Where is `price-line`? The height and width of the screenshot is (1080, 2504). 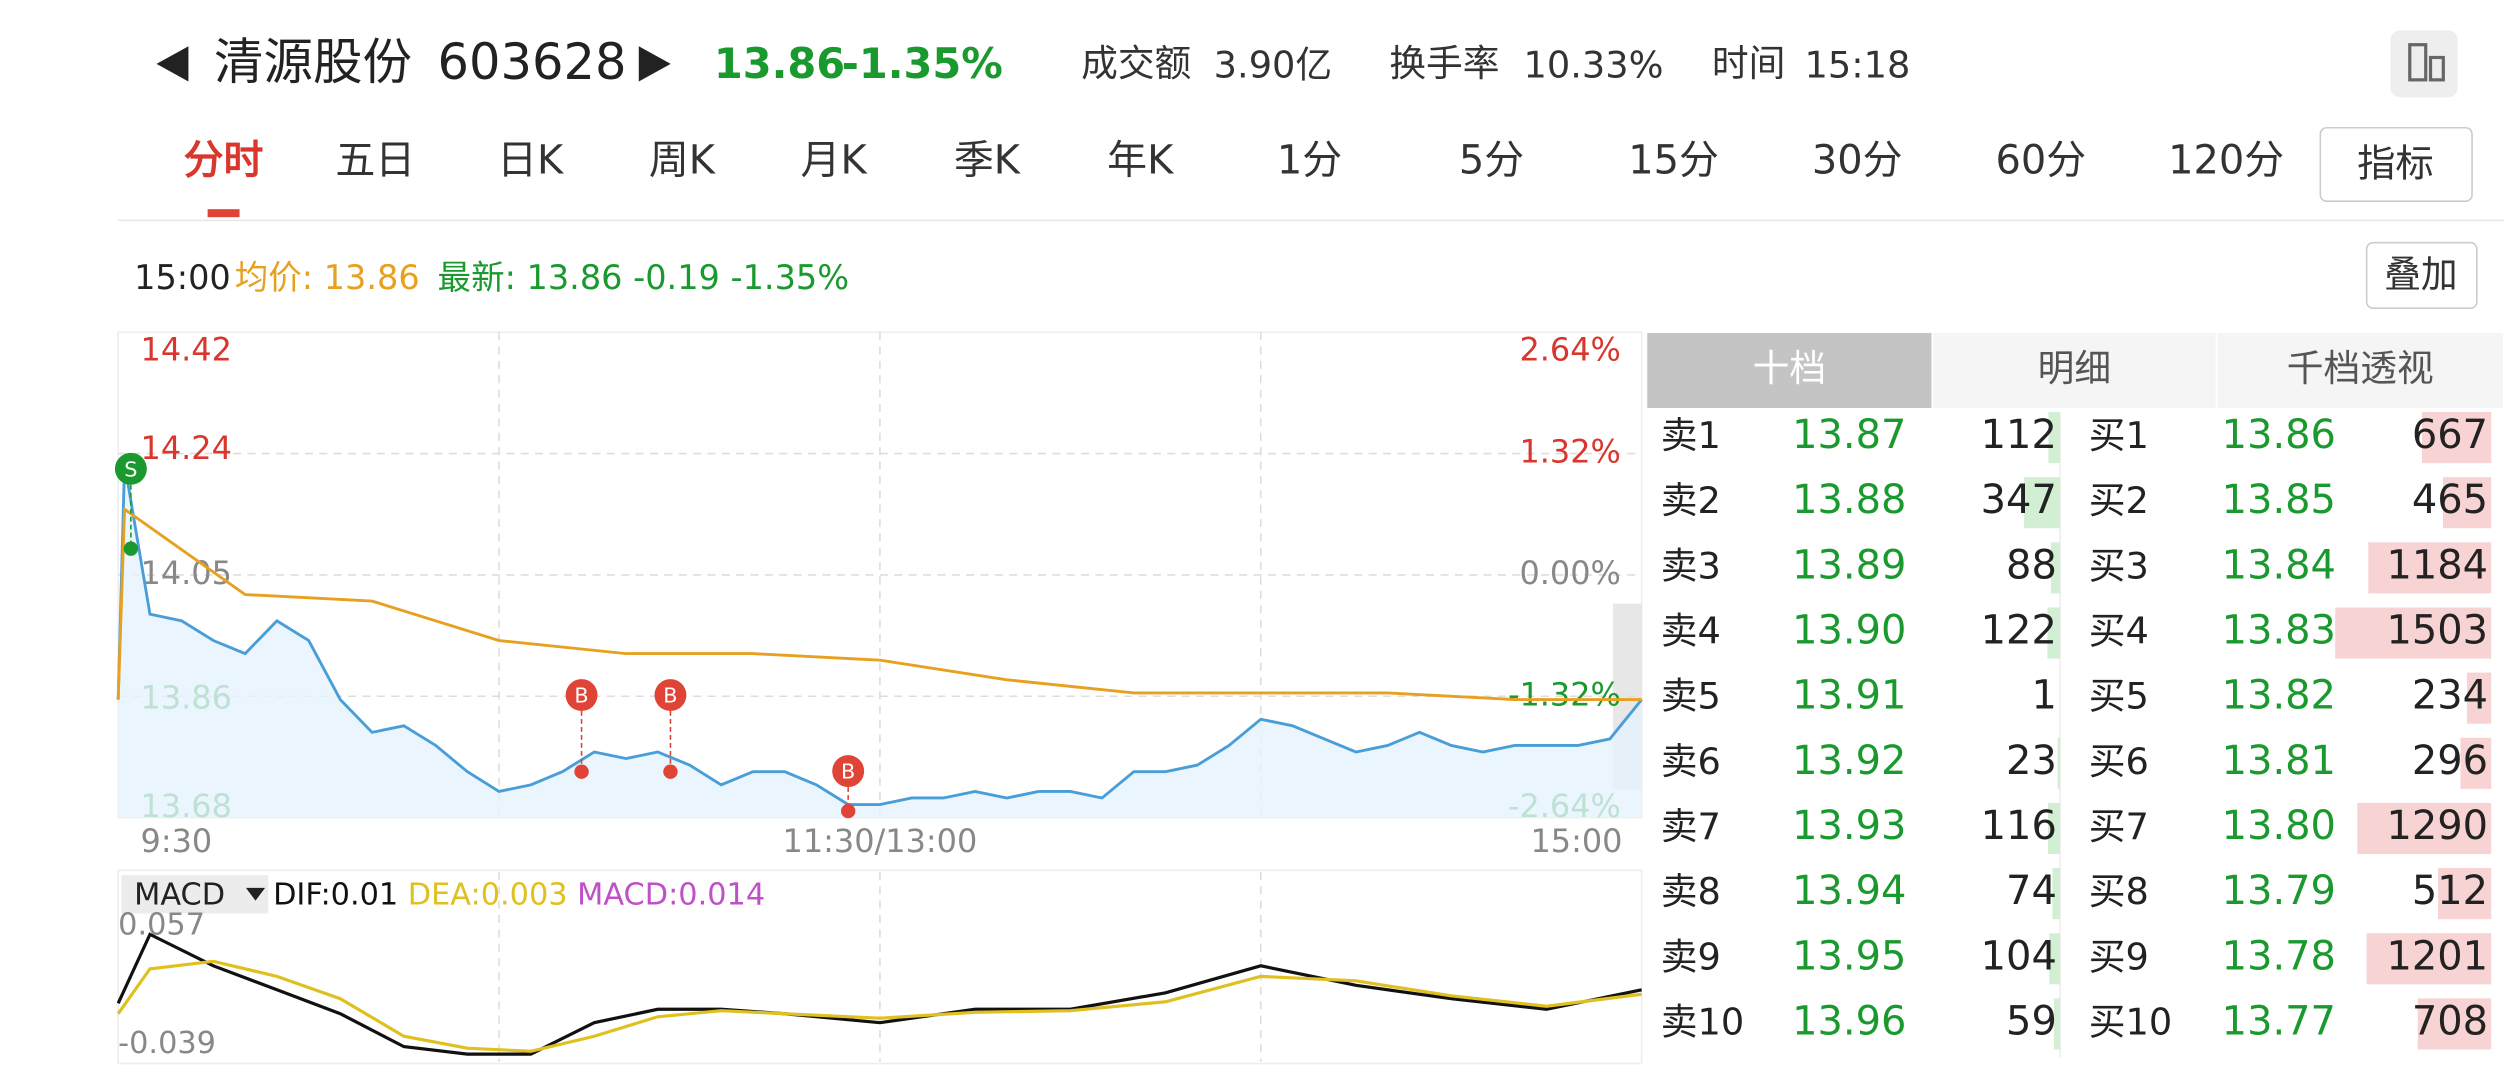
price-line is located at coordinates (879, 604).